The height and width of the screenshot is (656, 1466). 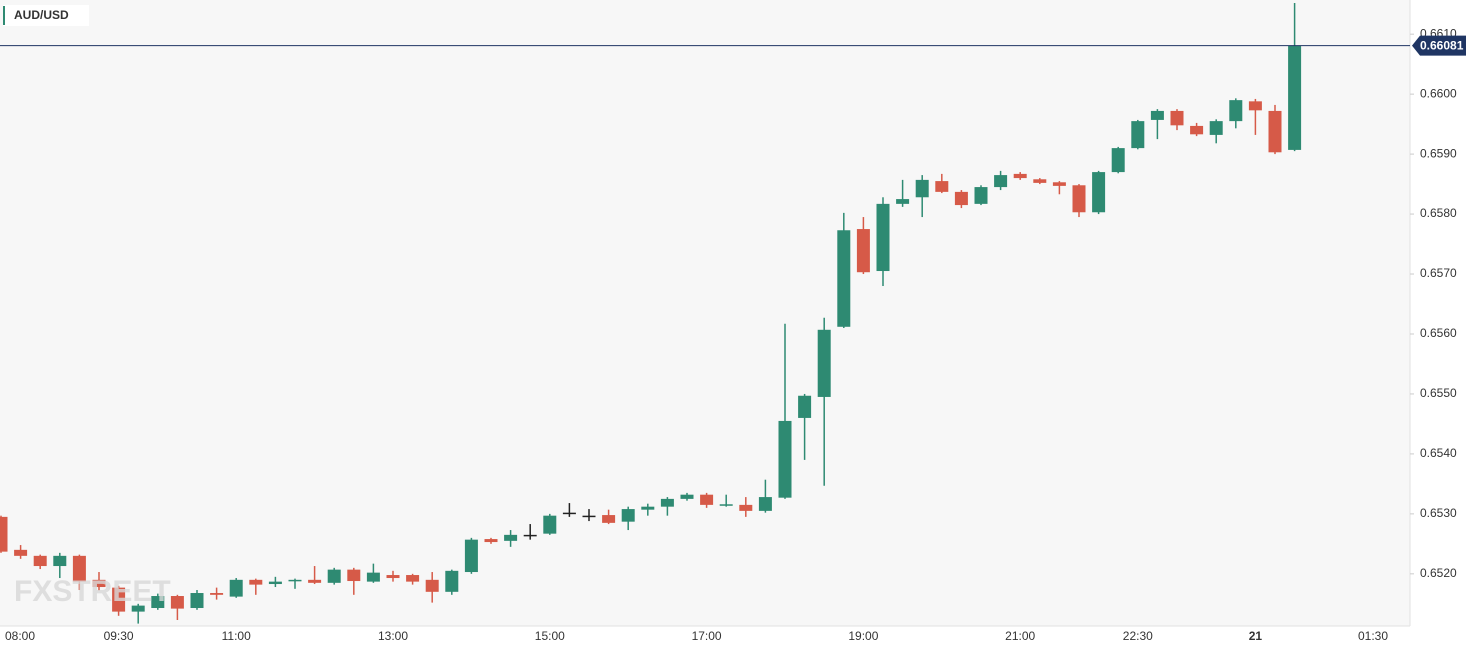 What do you see at coordinates (236, 636) in the screenshot?
I see `x-tick-label: 11:00` at bounding box center [236, 636].